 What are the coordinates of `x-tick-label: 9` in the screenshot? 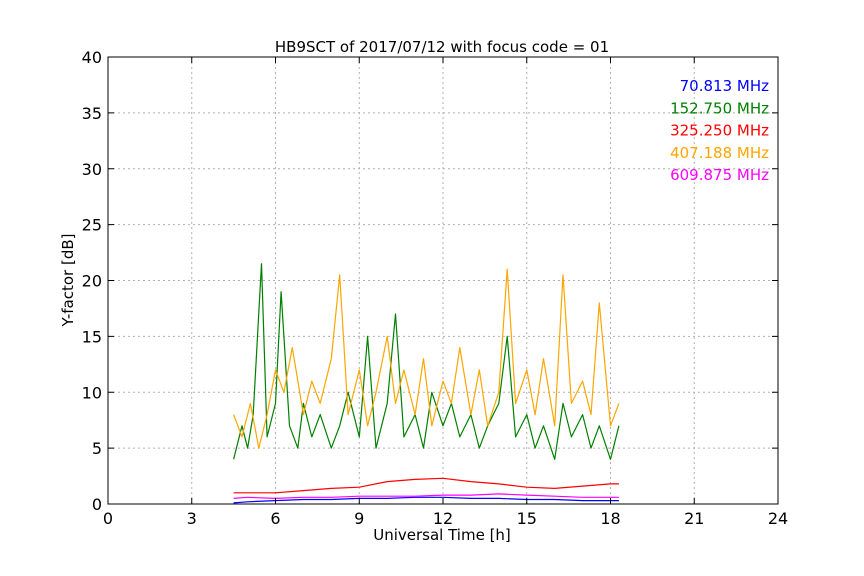 It's located at (359, 518).